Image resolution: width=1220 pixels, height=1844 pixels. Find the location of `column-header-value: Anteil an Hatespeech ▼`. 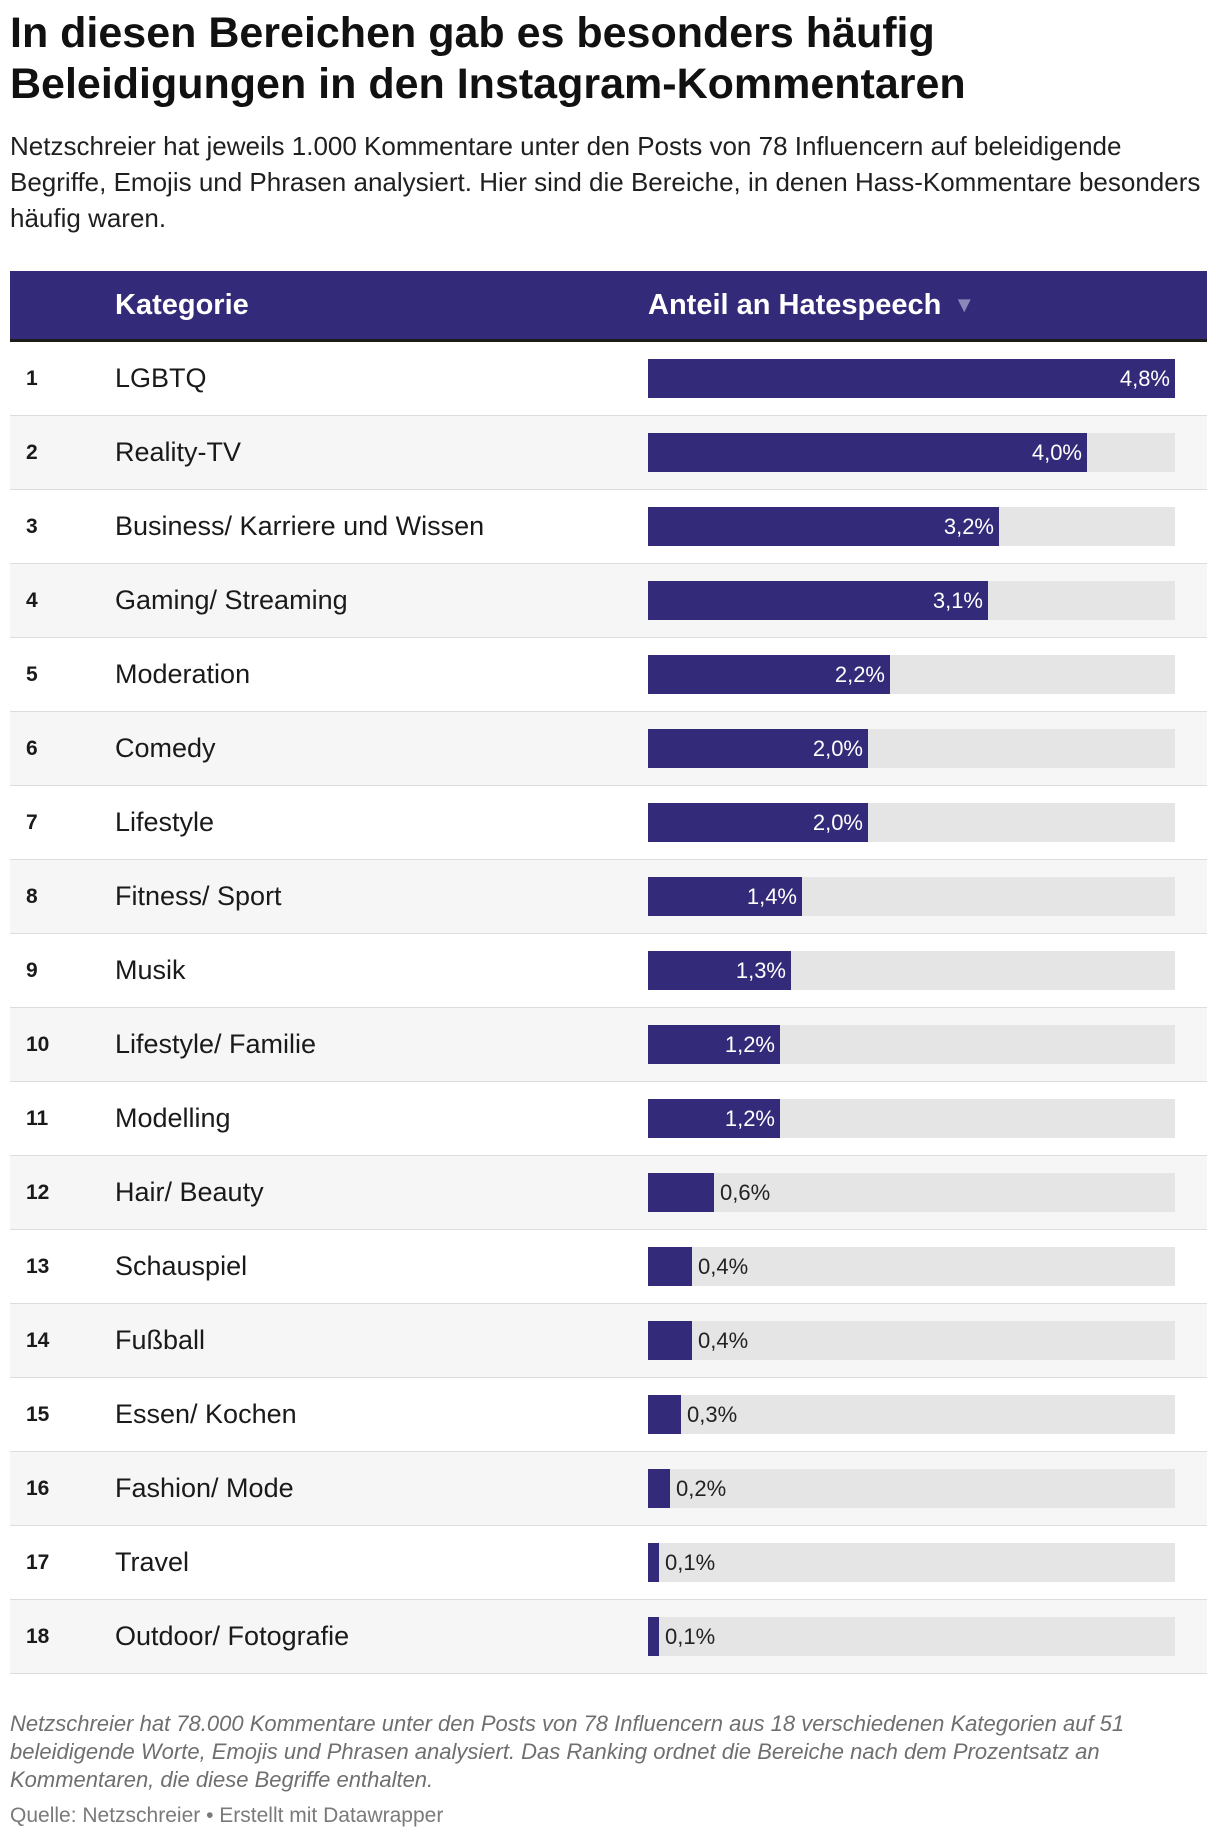

column-header-value: Anteil an Hatespeech ▼ is located at coordinates (811, 305).